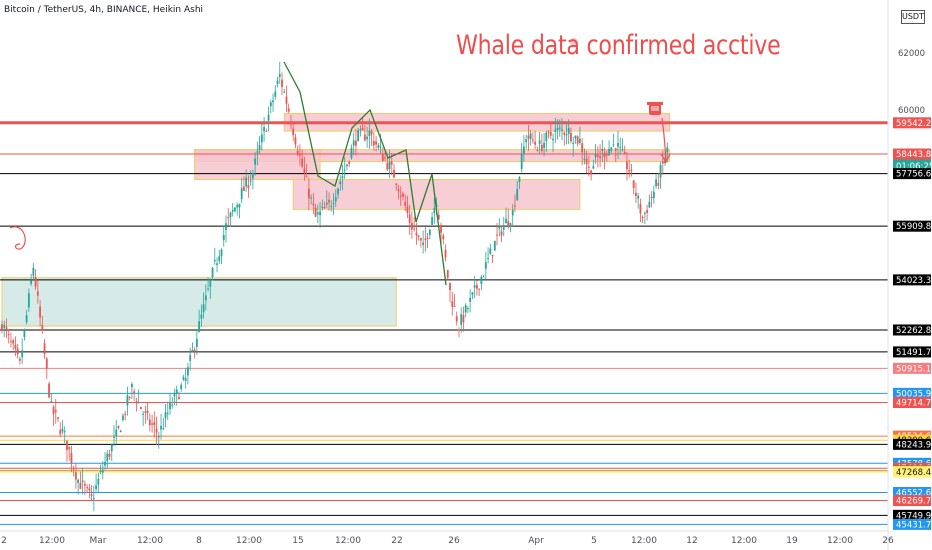  What do you see at coordinates (912, 524) in the screenshot?
I see `price-level-tag: 45431.79` at bounding box center [912, 524].